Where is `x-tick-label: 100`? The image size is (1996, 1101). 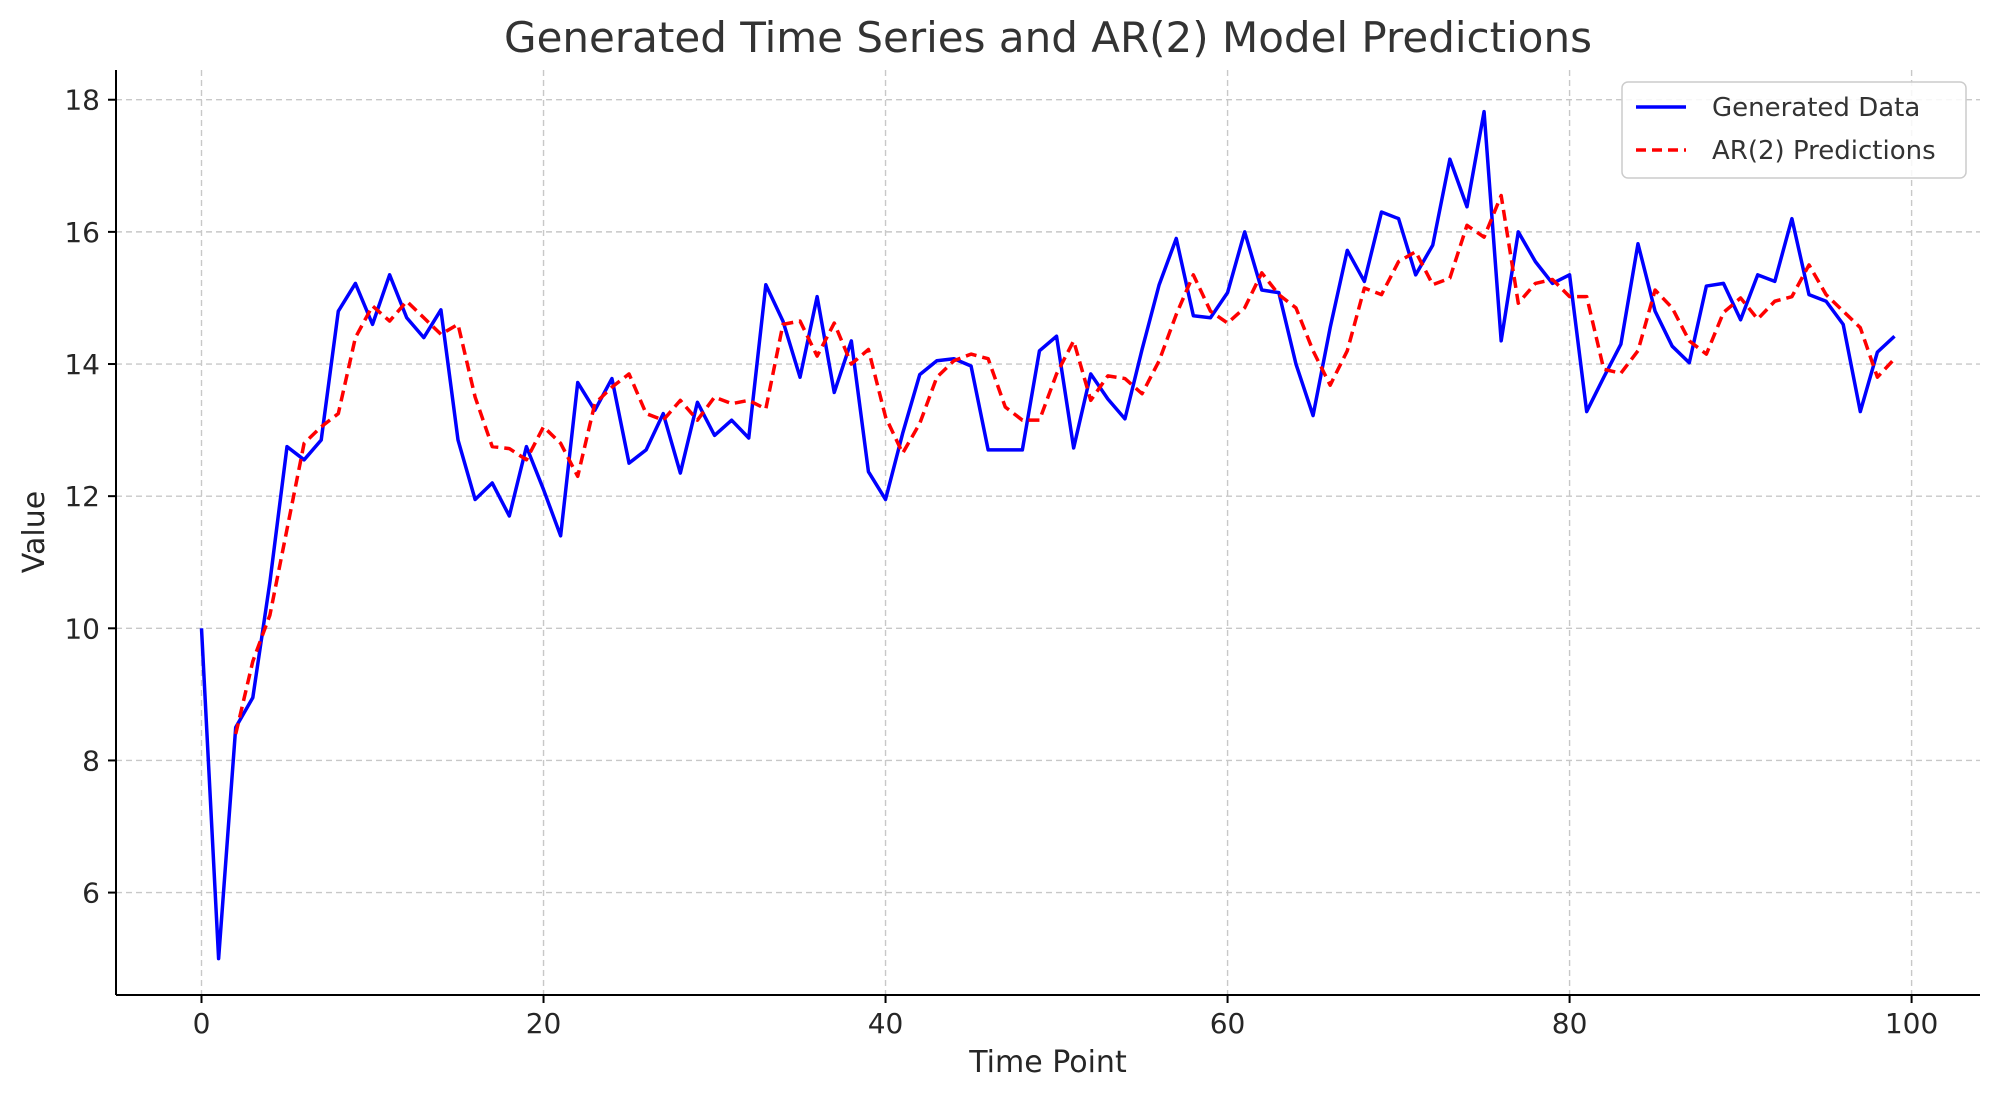 x-tick-label: 100 is located at coordinates (1911, 1023).